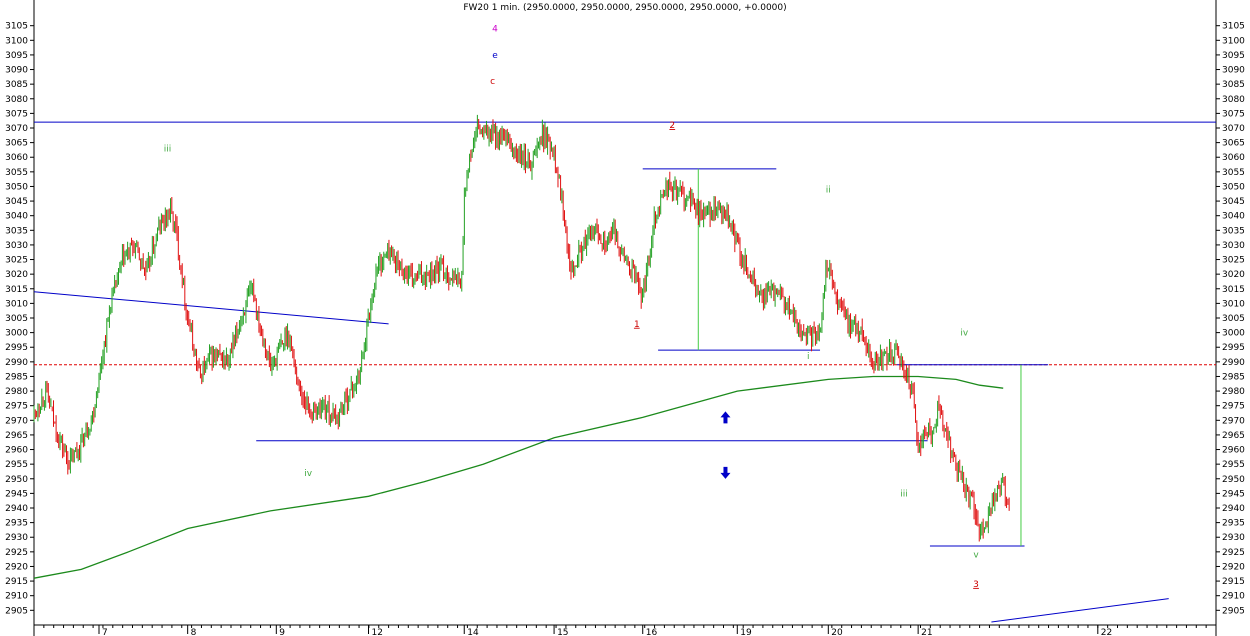 The height and width of the screenshot is (636, 1250). I want to click on y-tick-label-right: 3100, so click(1233, 41).